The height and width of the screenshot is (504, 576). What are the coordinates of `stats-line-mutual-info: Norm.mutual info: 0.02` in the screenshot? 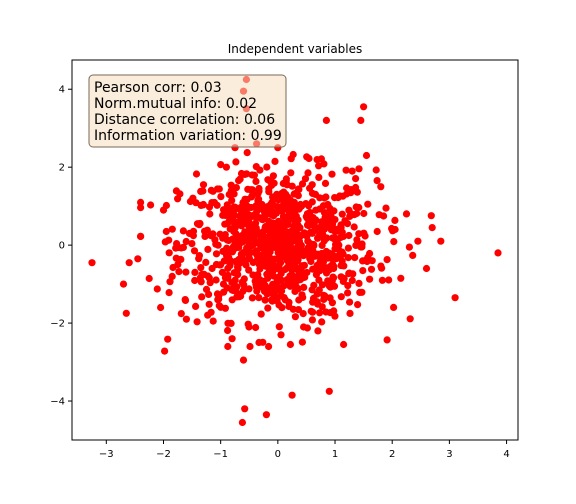 It's located at (175, 104).